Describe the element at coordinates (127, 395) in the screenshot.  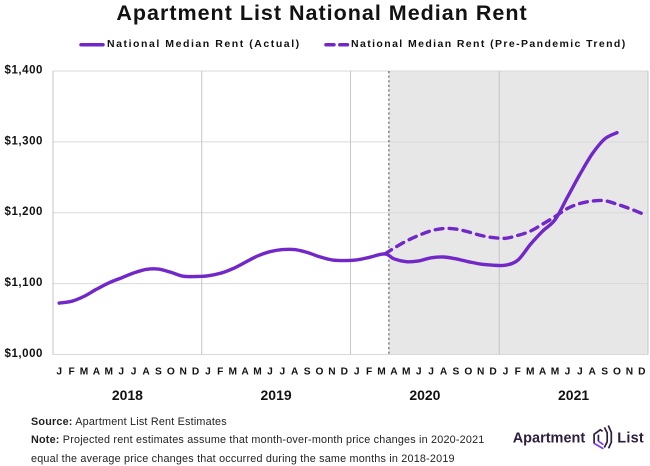
I see `svg-text: 2018` at that location.